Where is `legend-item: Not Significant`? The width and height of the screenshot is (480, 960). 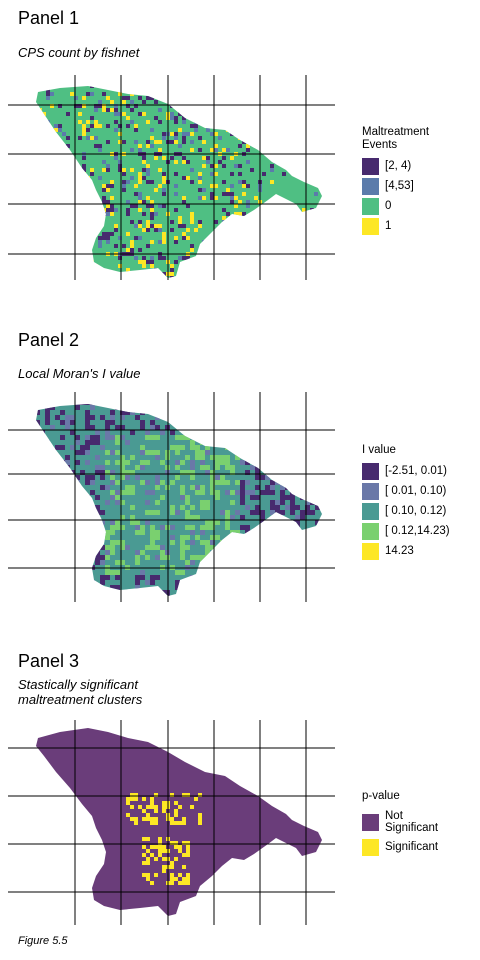 legend-item: Not Significant is located at coordinates (400, 822).